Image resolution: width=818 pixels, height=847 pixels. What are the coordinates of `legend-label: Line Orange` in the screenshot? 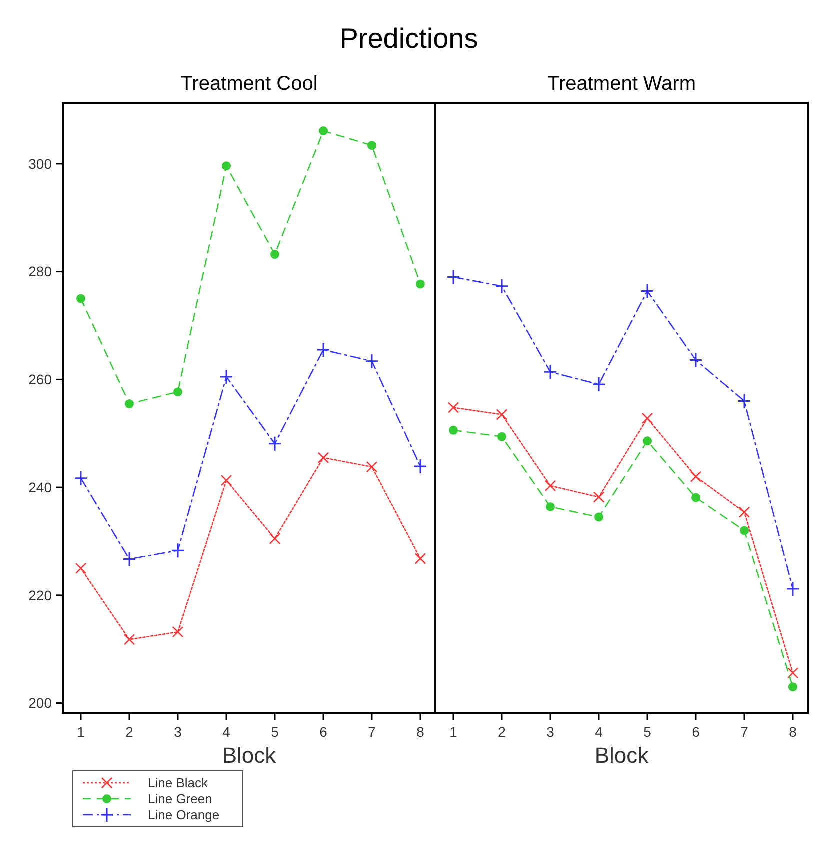 It's located at (184, 815).